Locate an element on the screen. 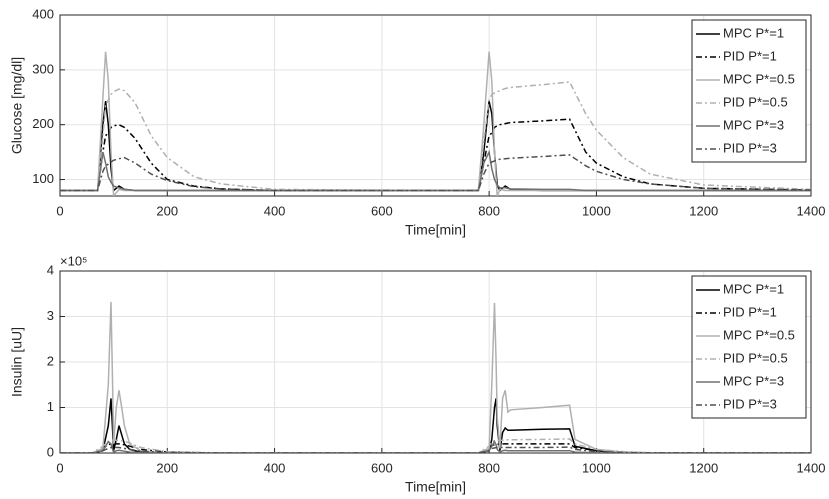 Image resolution: width=829 pixels, height=499 pixels. y-tick-label: 300 is located at coordinates (43, 68).